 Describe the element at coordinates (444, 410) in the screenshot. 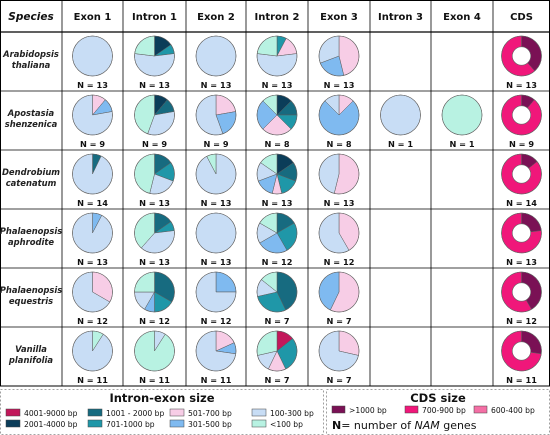

I see `cds-legend-label: 700-900 bp` at that location.